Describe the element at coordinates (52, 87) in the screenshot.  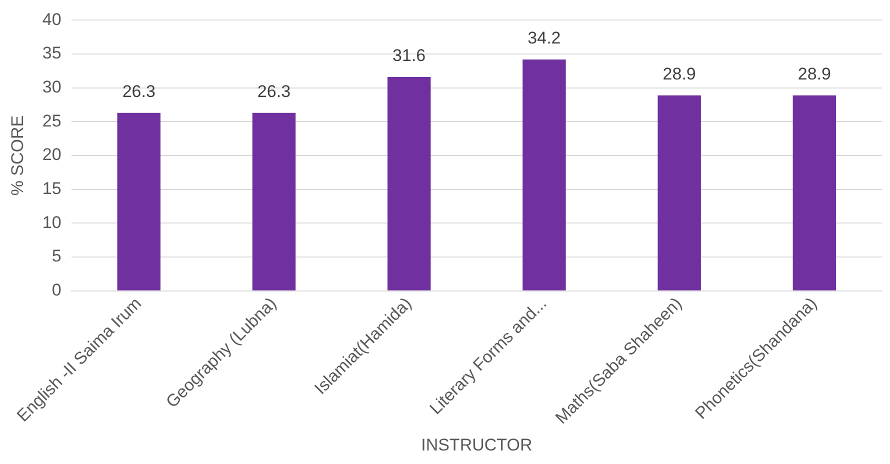
I see `y-tick-label: 30` at that location.